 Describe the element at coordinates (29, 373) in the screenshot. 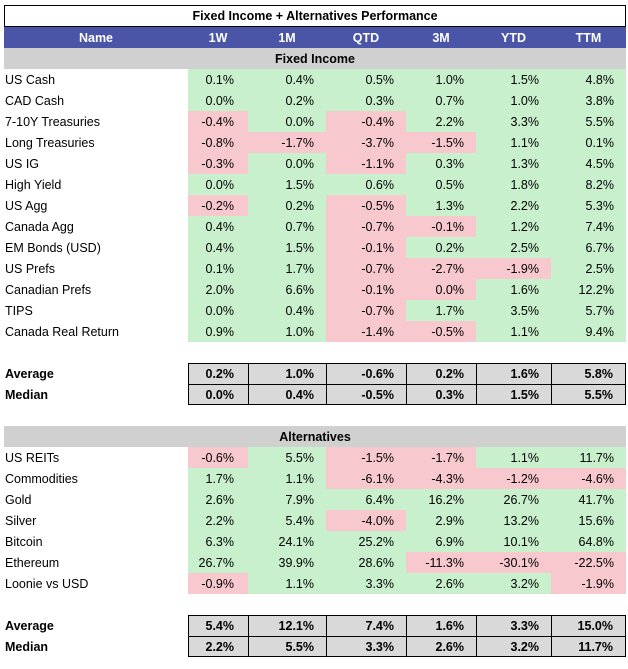

I see `summary-label: Average` at that location.